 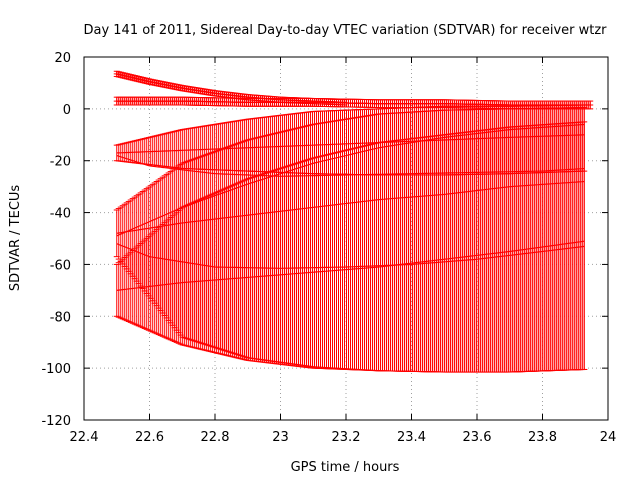 What do you see at coordinates (477, 437) in the screenshot?
I see `x-tick-label: 23.6` at bounding box center [477, 437].